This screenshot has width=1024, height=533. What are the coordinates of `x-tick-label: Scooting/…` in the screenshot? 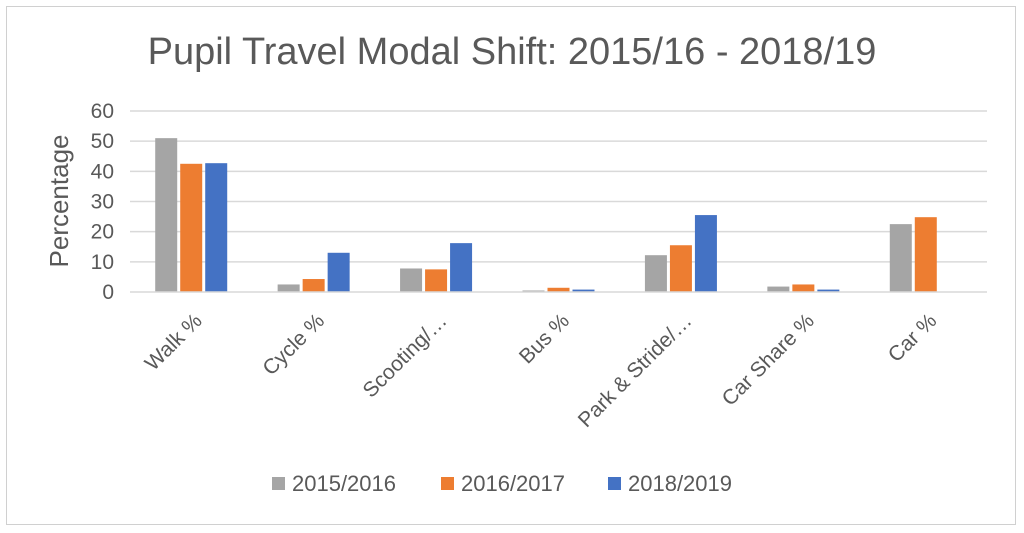 It's located at (405, 355).